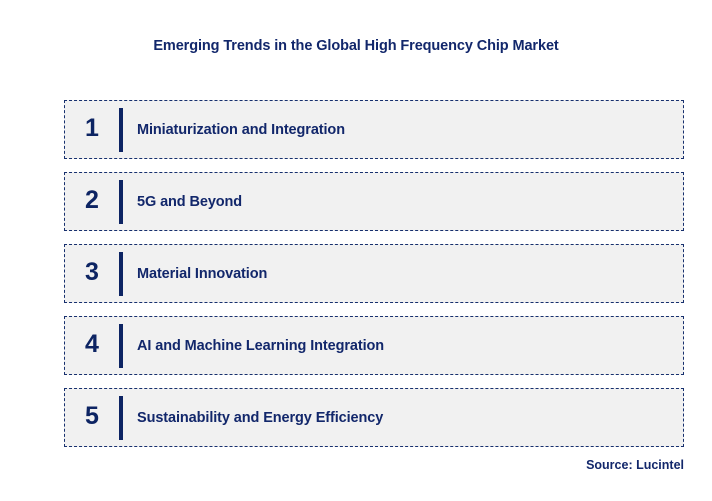 Image resolution: width=712 pixels, height=501 pixels. I want to click on trend-label: 5G and Beyond, so click(190, 201).